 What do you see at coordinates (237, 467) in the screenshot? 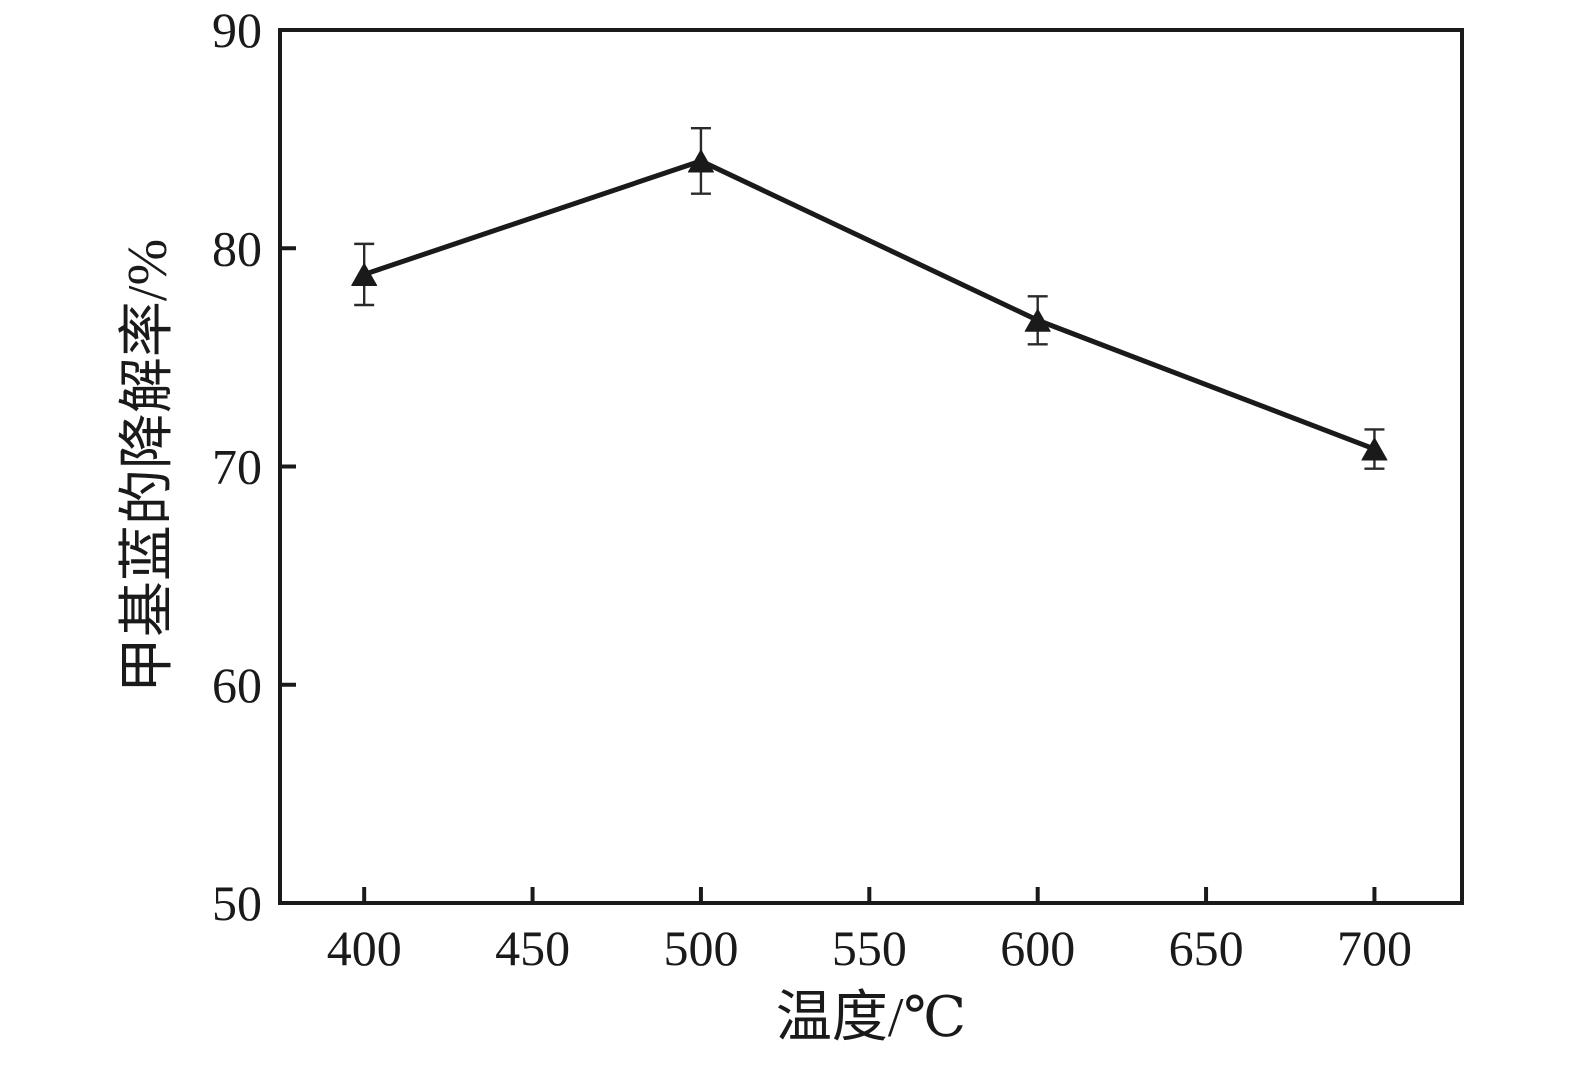
I see `y-tick-label: 70` at bounding box center [237, 467].